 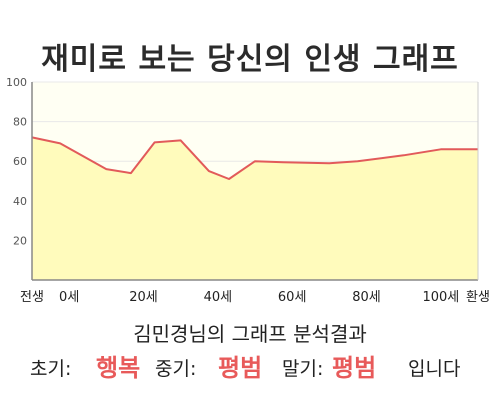 What do you see at coordinates (218, 297) in the screenshot?
I see `x-tick-label: 40세` at bounding box center [218, 297].